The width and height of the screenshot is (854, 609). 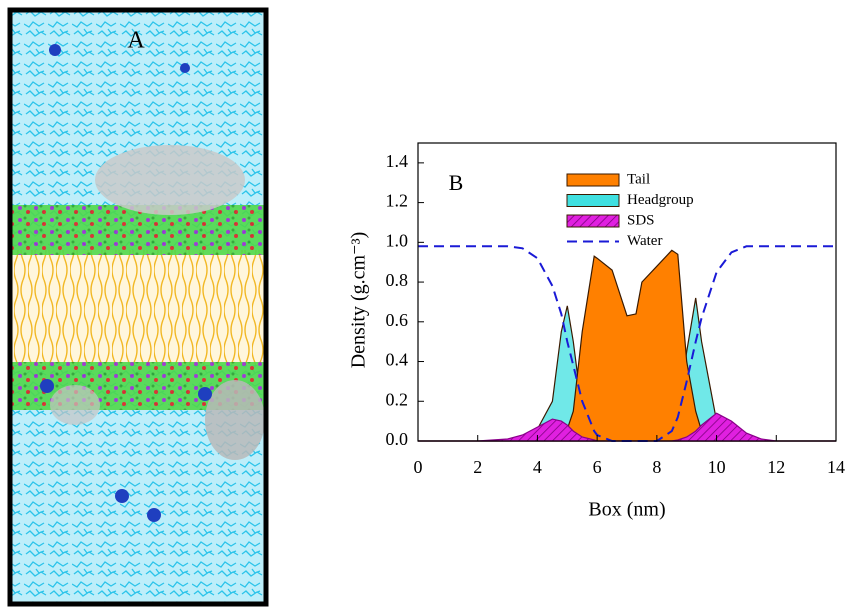 What do you see at coordinates (626, 510) in the screenshot?
I see `x-axis-label: Box (nm)` at bounding box center [626, 510].